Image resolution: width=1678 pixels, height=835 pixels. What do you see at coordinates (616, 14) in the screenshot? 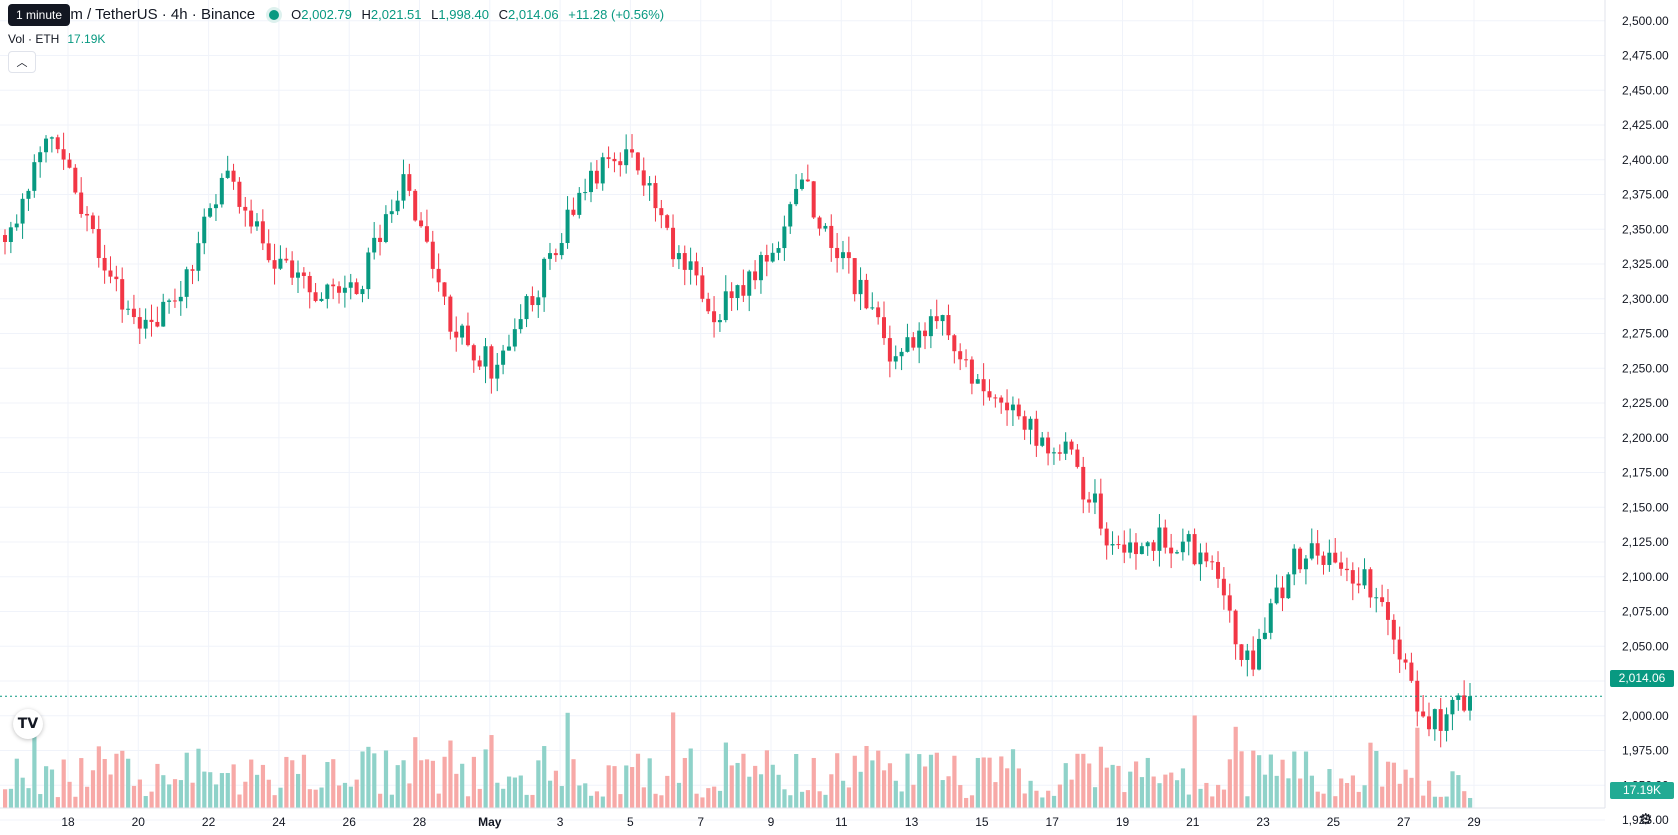
I see `change-value: +11.28 (+0.56%)` at bounding box center [616, 14].